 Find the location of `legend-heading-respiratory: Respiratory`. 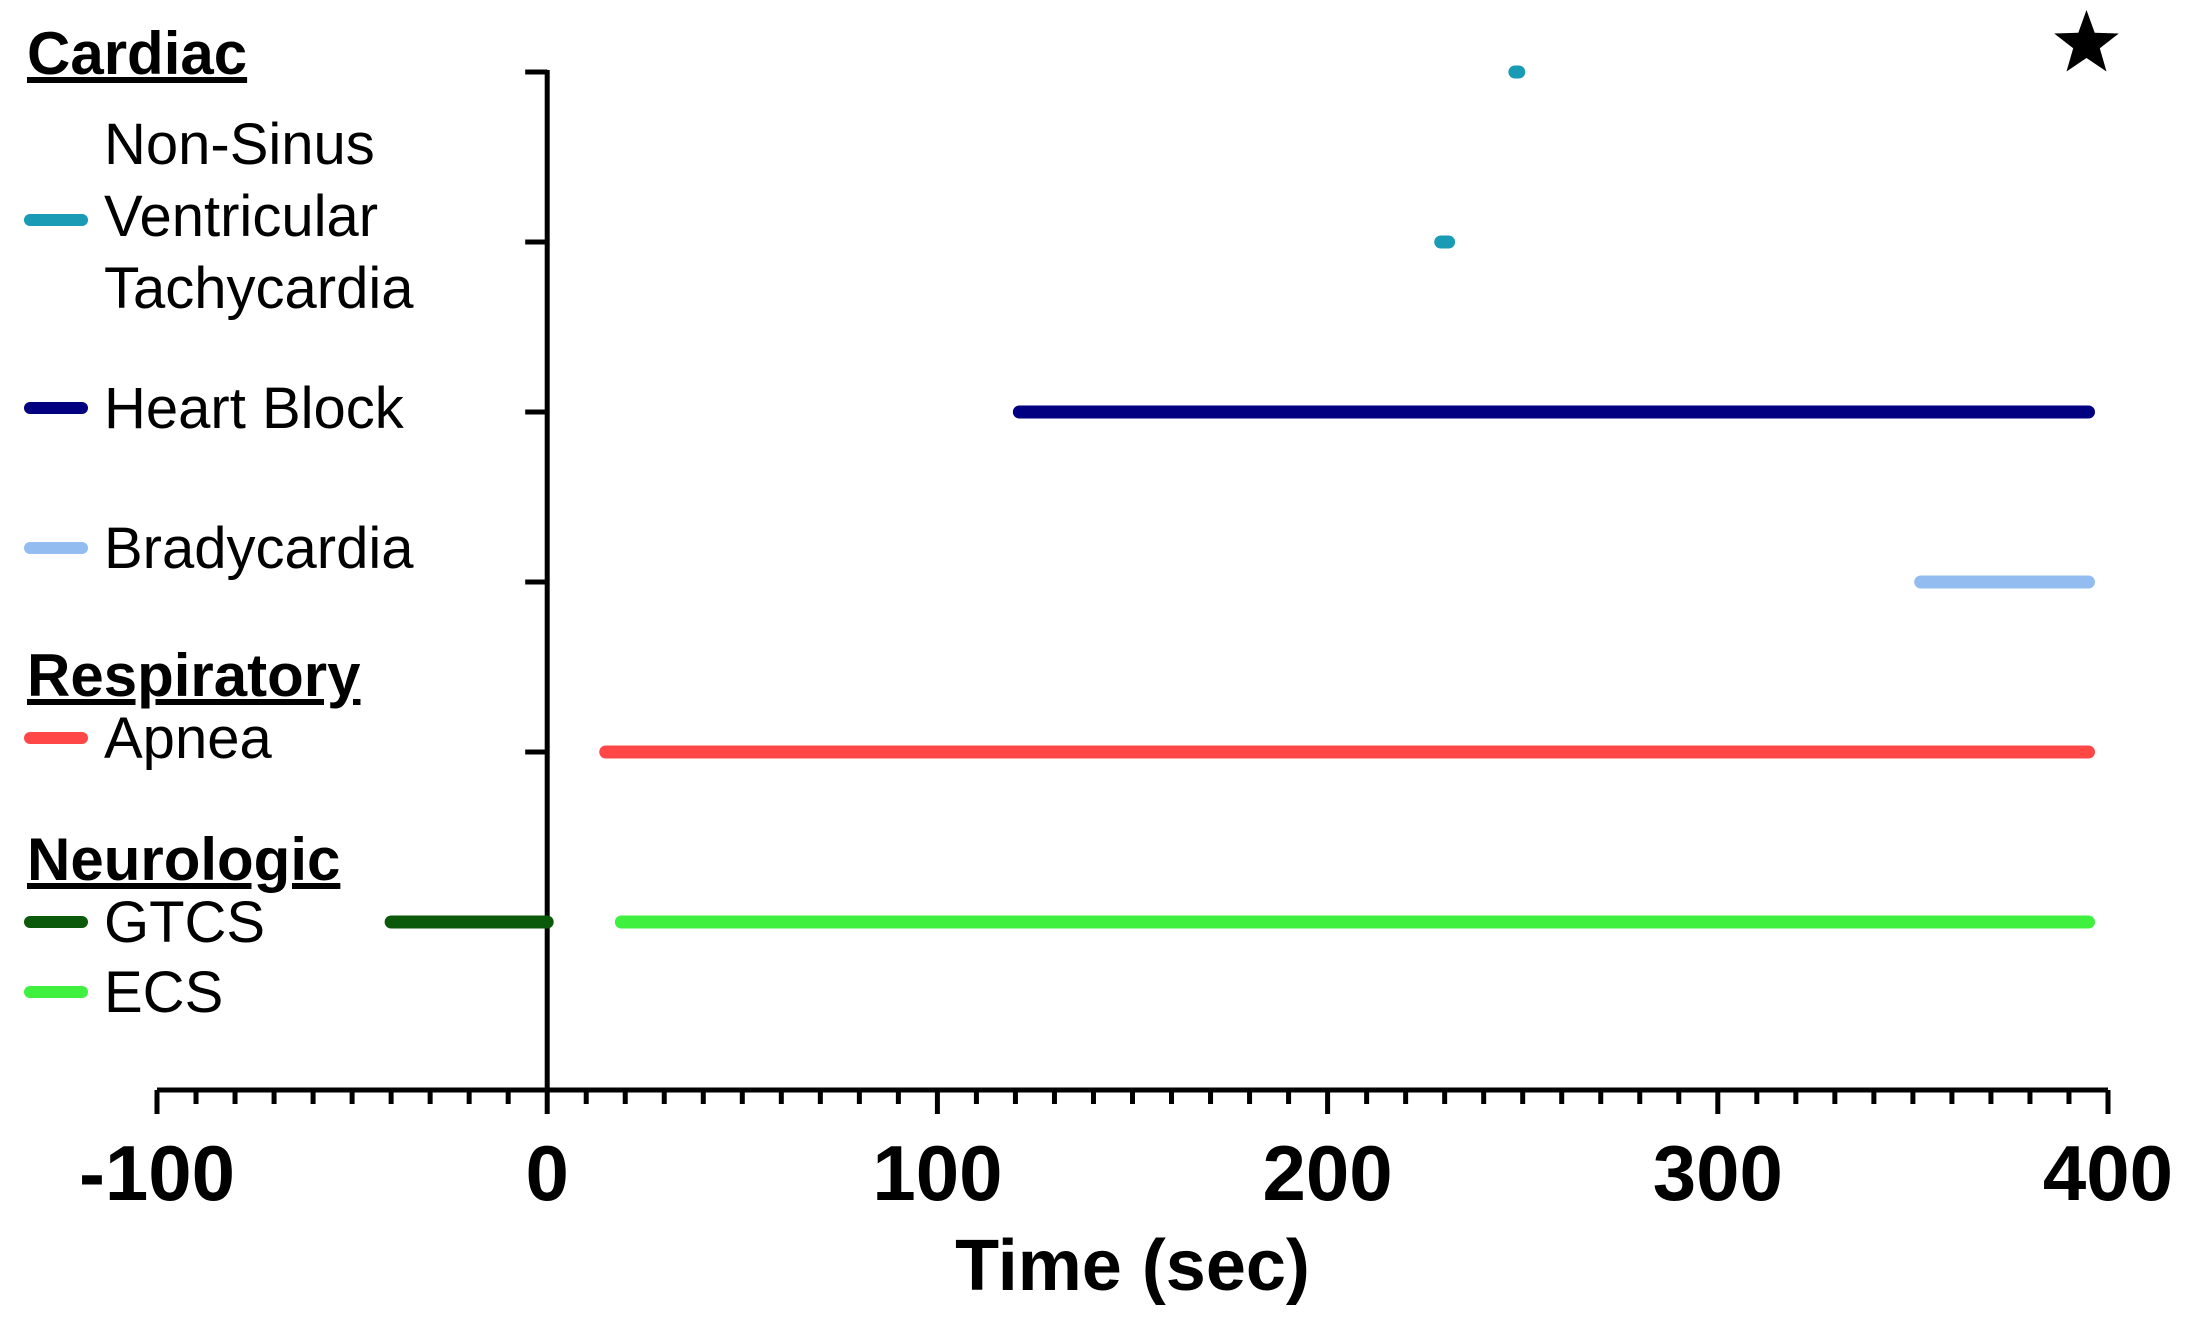

legend-heading-respiratory: Respiratory is located at coordinates (194, 675).